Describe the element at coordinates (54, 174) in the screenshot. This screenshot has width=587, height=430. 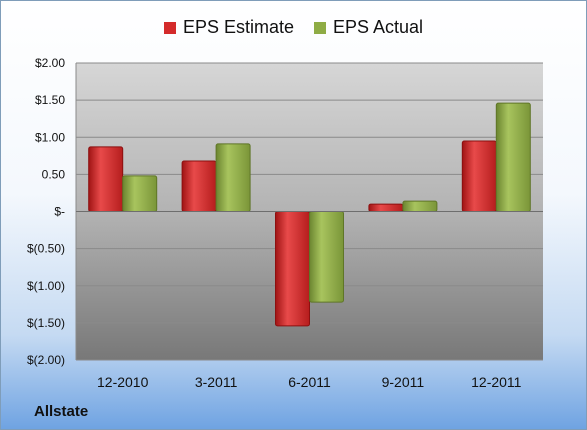
I see `y-tick-label: 0.50` at that location.